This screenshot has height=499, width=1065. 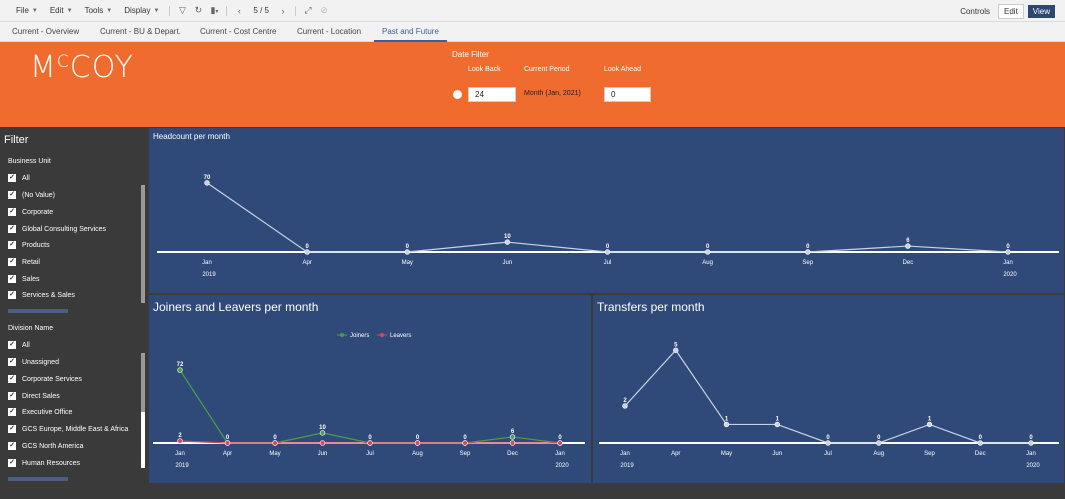 What do you see at coordinates (156, 10) in the screenshot?
I see `chevron-down-icon: ▼` at bounding box center [156, 10].